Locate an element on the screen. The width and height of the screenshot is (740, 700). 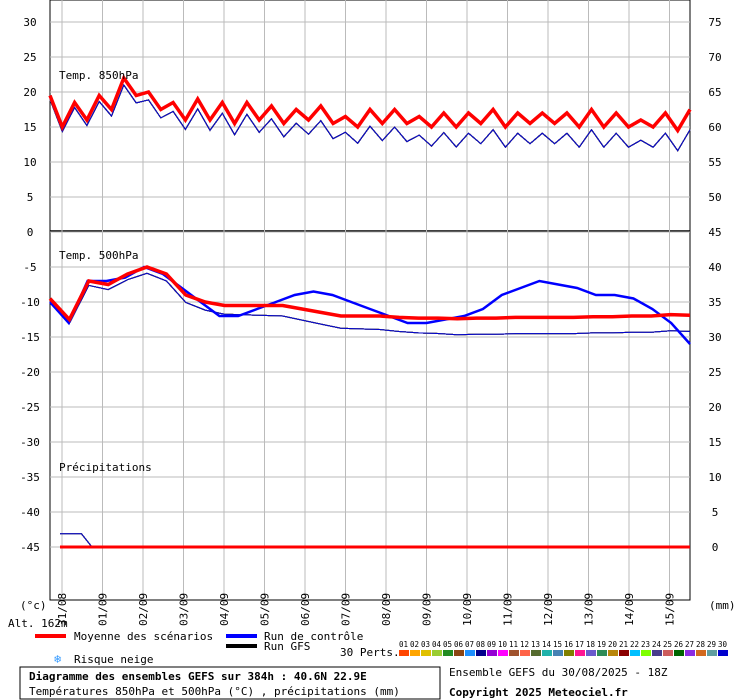
left-tick-label: 20 is located at coordinates (29, 92).